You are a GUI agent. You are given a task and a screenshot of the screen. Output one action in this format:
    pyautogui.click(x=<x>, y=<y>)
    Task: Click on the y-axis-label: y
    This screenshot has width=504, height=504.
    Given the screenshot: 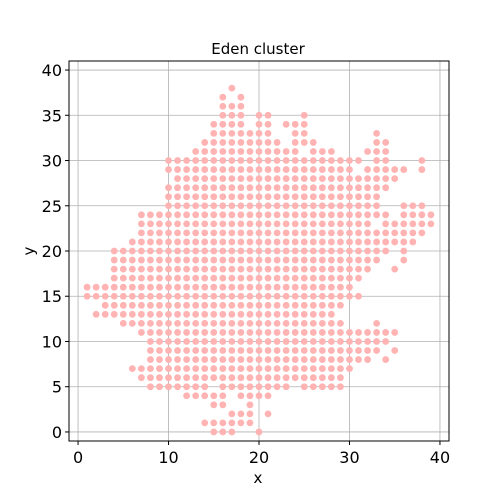 What is the action you would take?
    pyautogui.click(x=29, y=250)
    